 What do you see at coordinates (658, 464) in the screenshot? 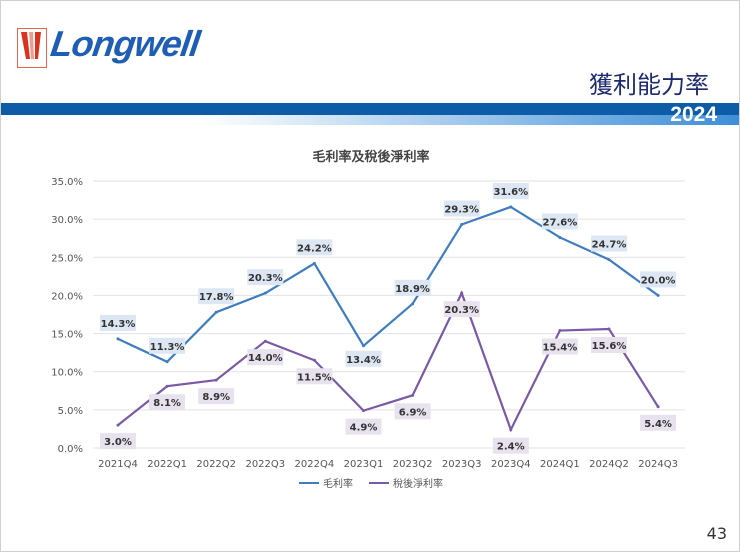
I see `x-tick-label: 2024Q3` at bounding box center [658, 464].